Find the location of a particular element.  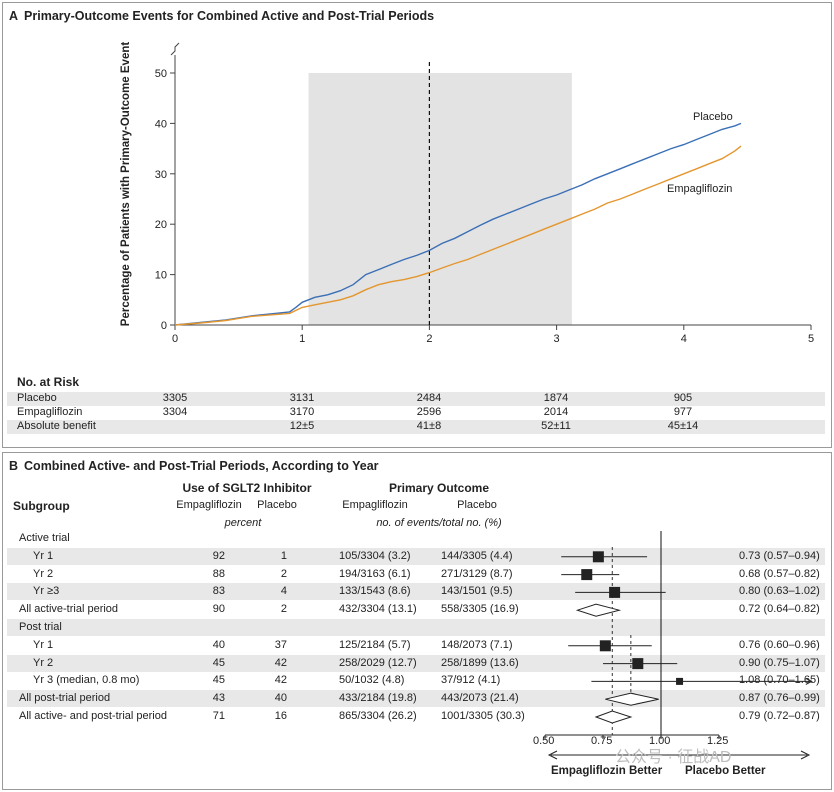

empa-events: 105/3304 (3.2) is located at coordinates (375, 555).